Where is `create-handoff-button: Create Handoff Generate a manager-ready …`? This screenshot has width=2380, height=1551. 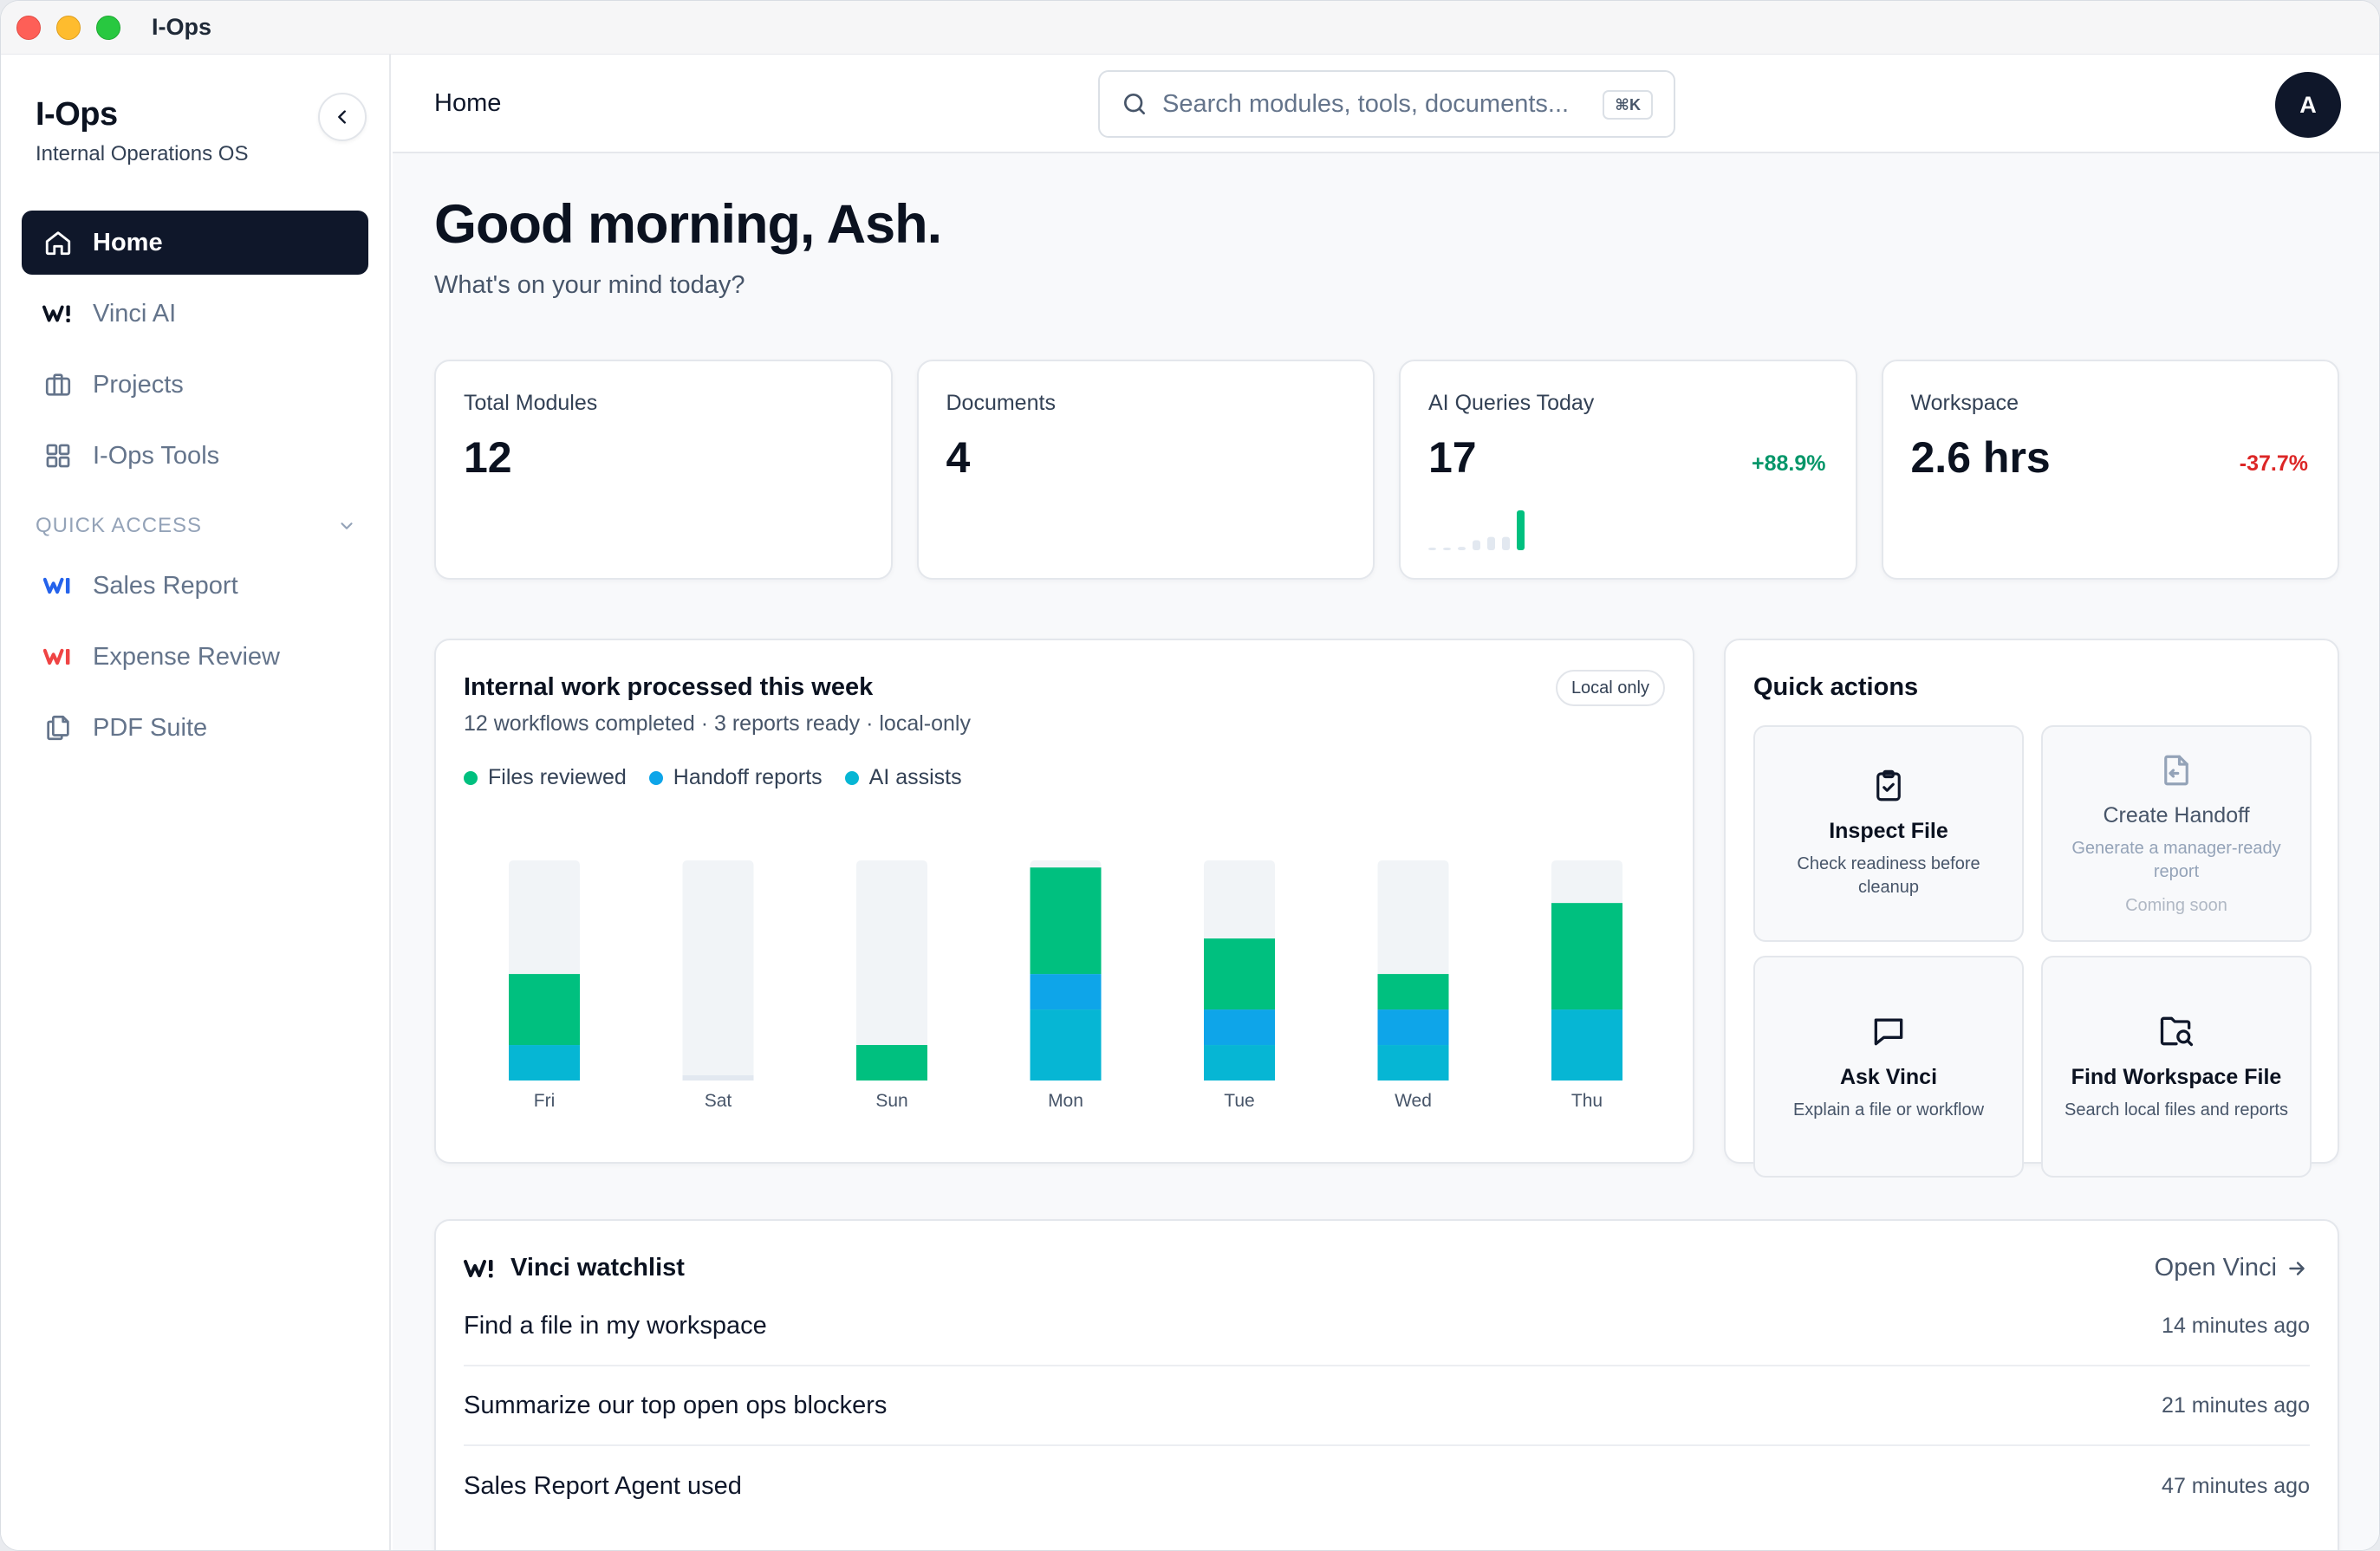
create-handoff-button: Create Handoff Generate a manager-ready … is located at coordinates (2176, 833).